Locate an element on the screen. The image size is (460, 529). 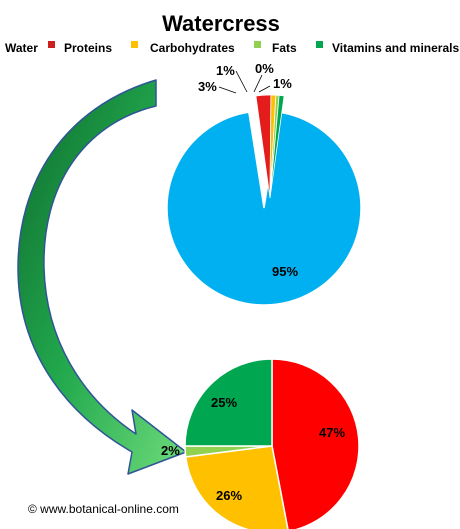
legend-swatch-fats is located at coordinates (257, 44).